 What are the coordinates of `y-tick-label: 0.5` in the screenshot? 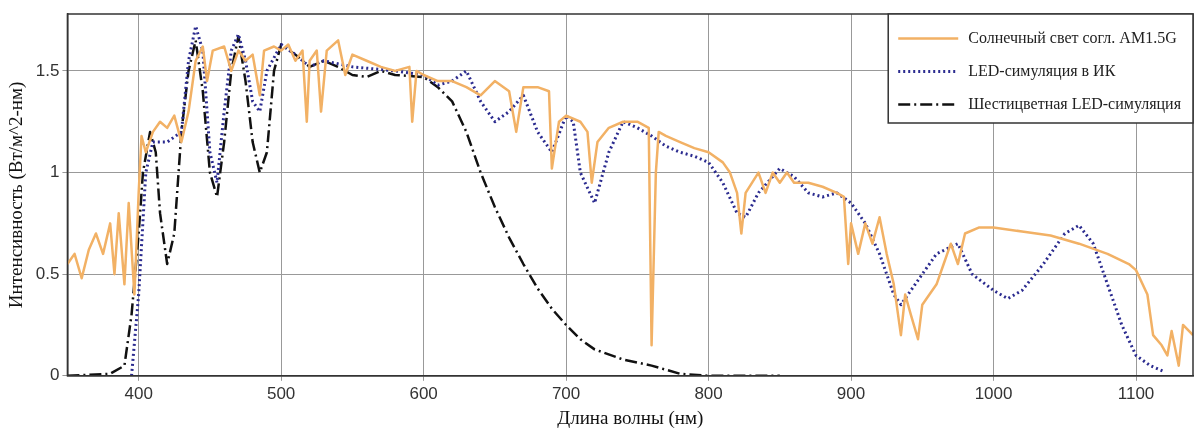 It's located at (47, 273).